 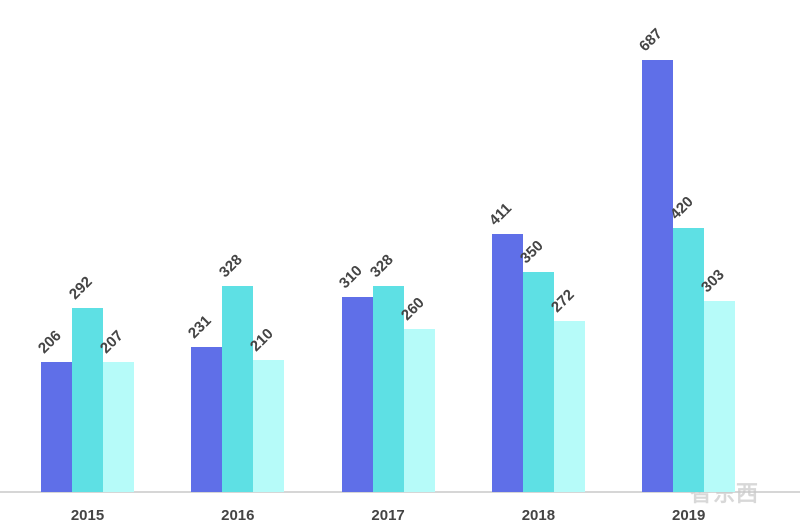 I want to click on x-axis-line, so click(x=400, y=492).